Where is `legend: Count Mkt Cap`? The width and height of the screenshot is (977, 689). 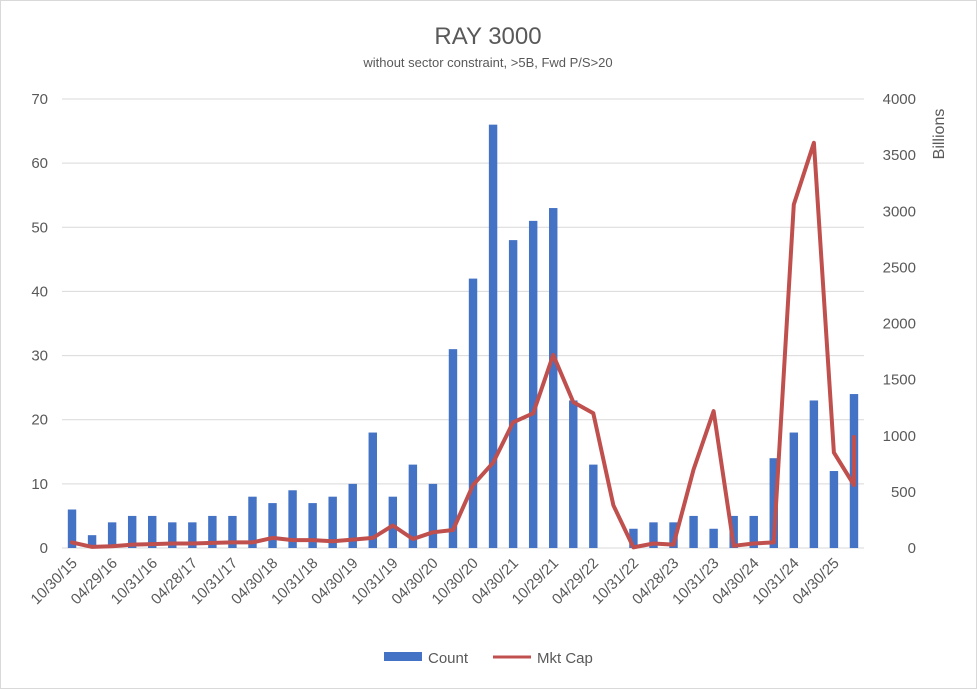
legend: Count Mkt Cap is located at coordinates (488, 658).